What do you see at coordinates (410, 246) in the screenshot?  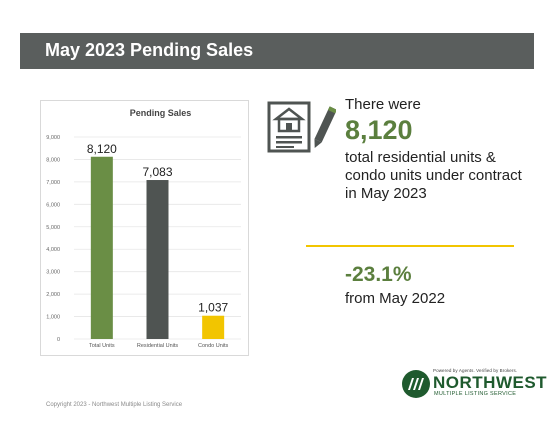 I see `yellow-divider` at bounding box center [410, 246].